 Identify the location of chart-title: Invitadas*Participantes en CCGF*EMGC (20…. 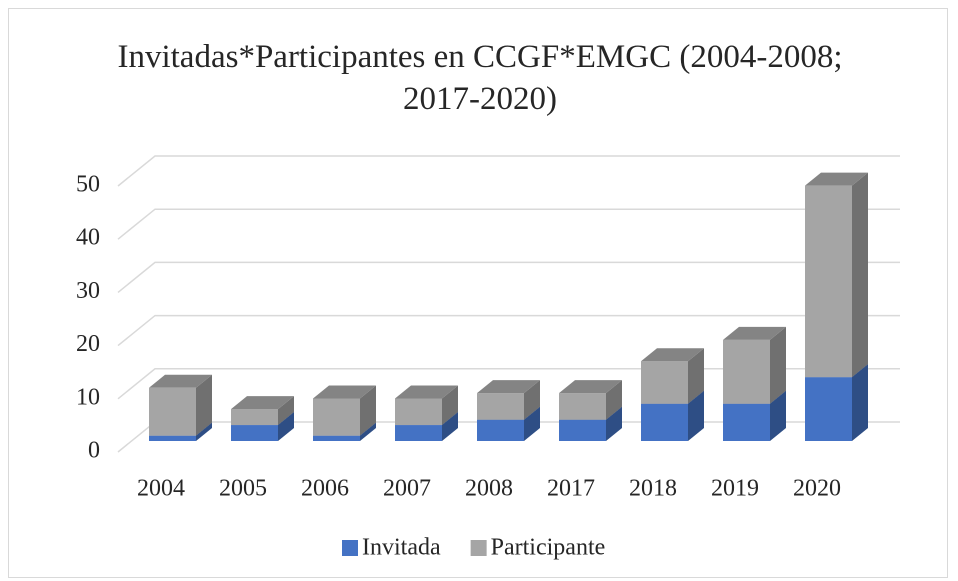
(480, 78).